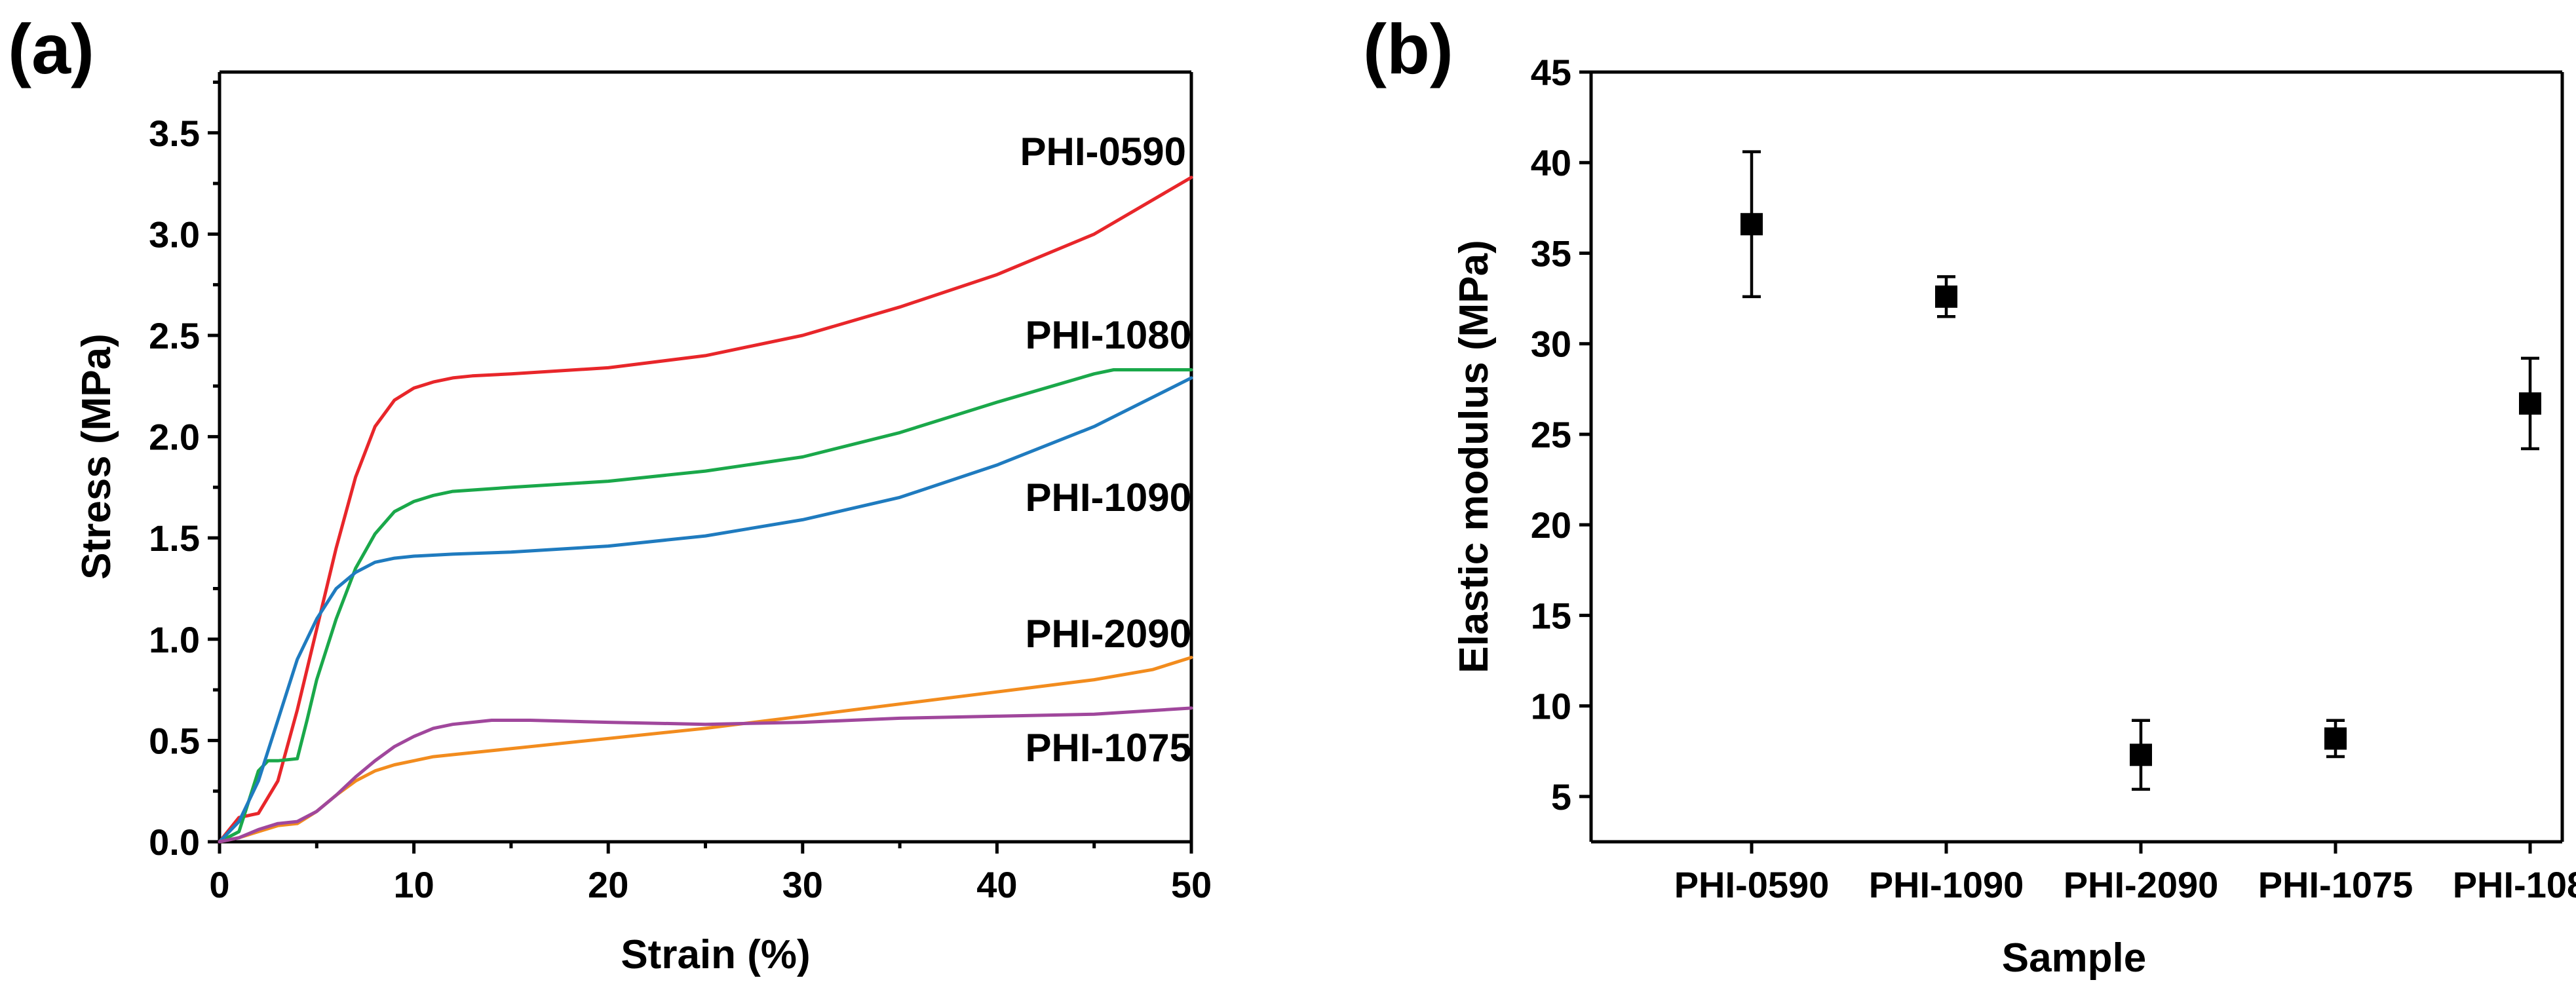 The height and width of the screenshot is (999, 2576). Describe the element at coordinates (1108, 748) in the screenshot. I see `series-label-phi-1075: PHI-1075` at that location.